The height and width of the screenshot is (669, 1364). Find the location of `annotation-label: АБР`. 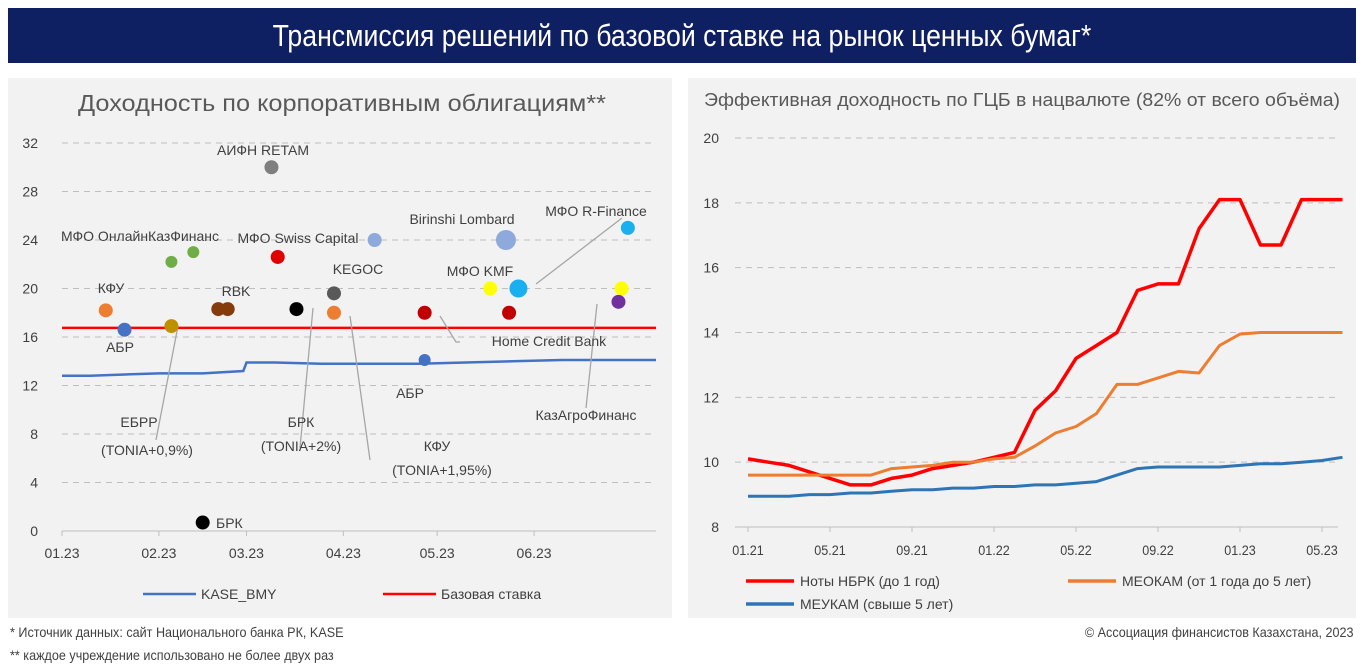

annotation-label: АБР is located at coordinates (410, 393).